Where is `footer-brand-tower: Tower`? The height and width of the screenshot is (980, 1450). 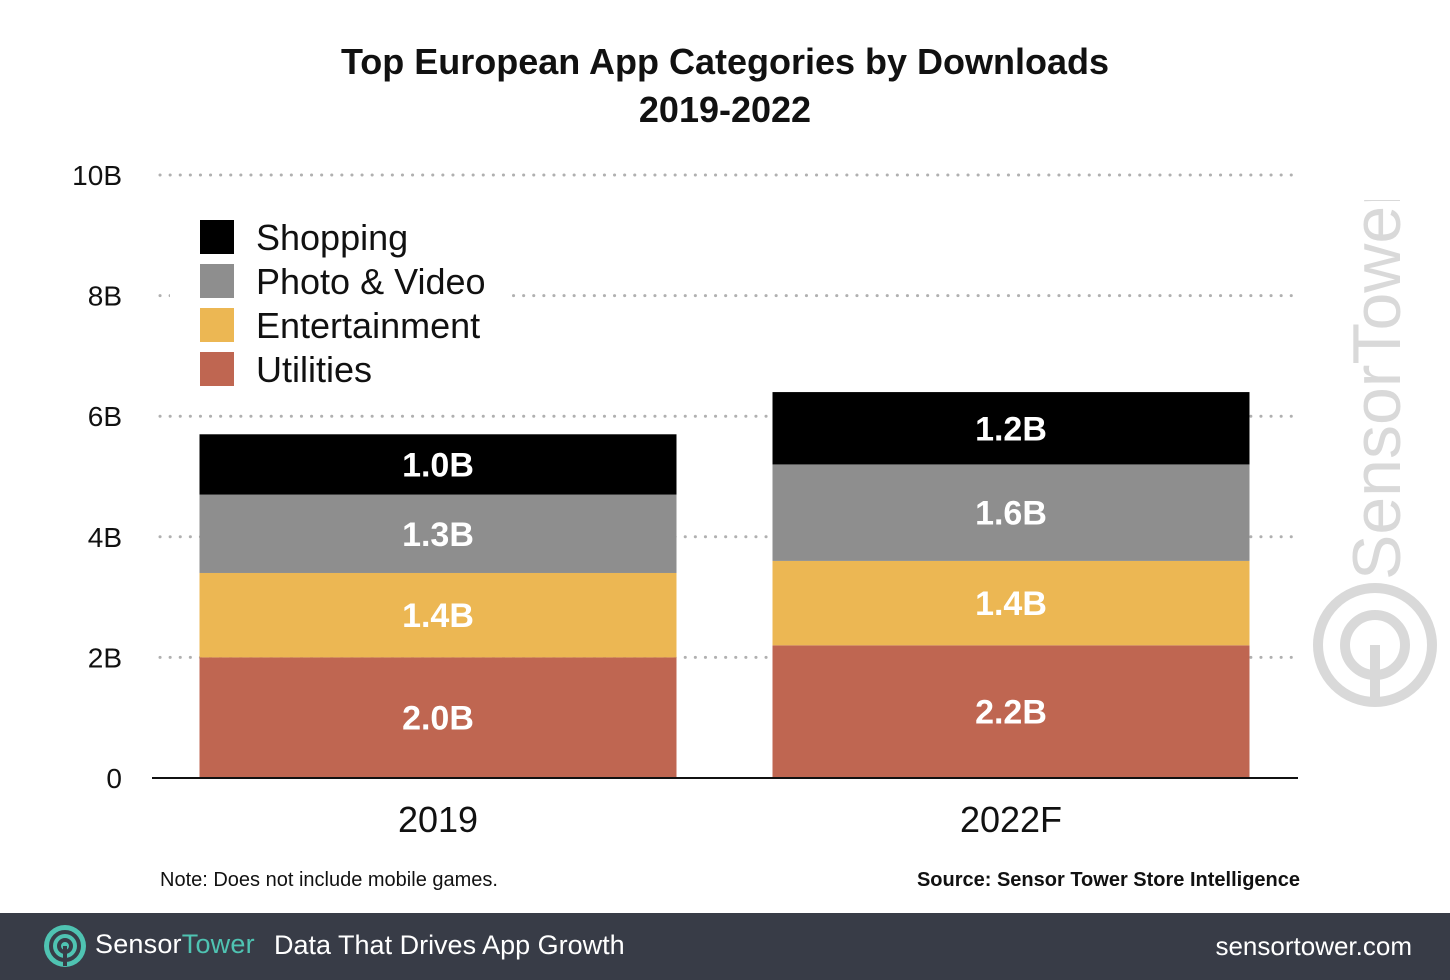 footer-brand-tower: Tower is located at coordinates (218, 944).